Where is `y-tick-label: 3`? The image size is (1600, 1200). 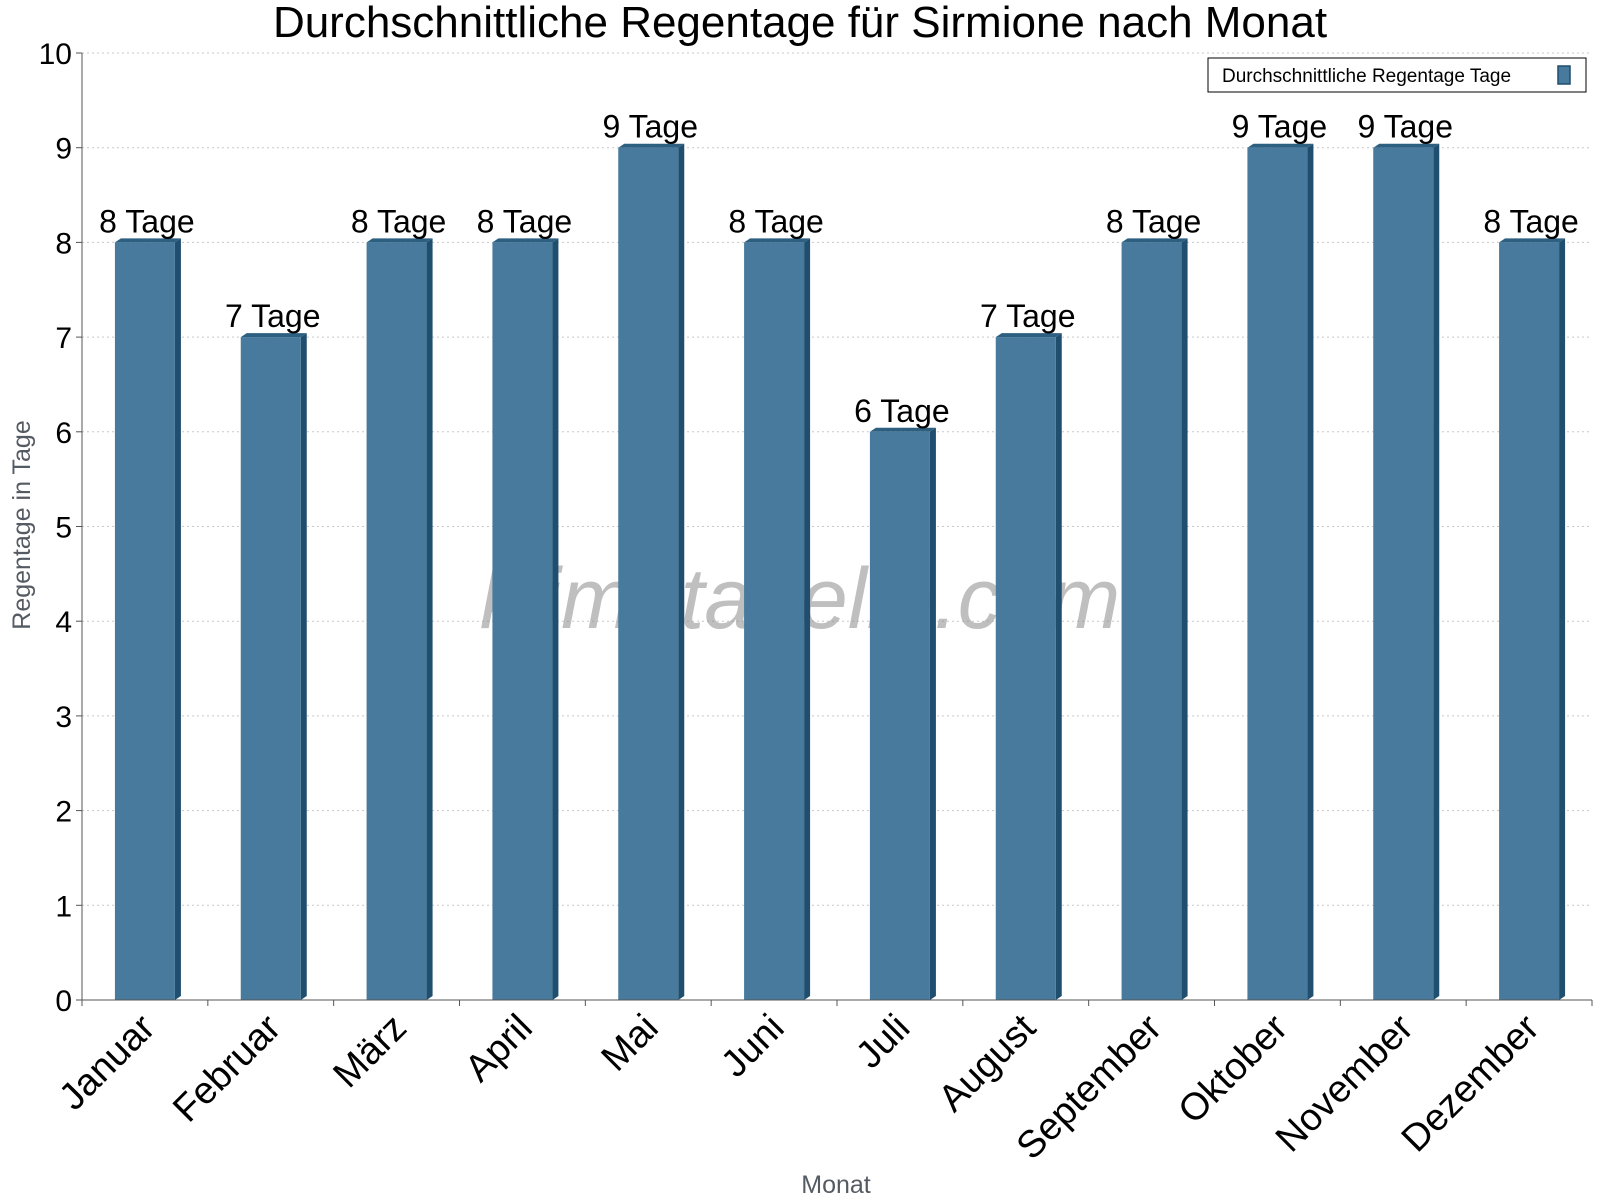 y-tick-label: 3 is located at coordinates (63, 717).